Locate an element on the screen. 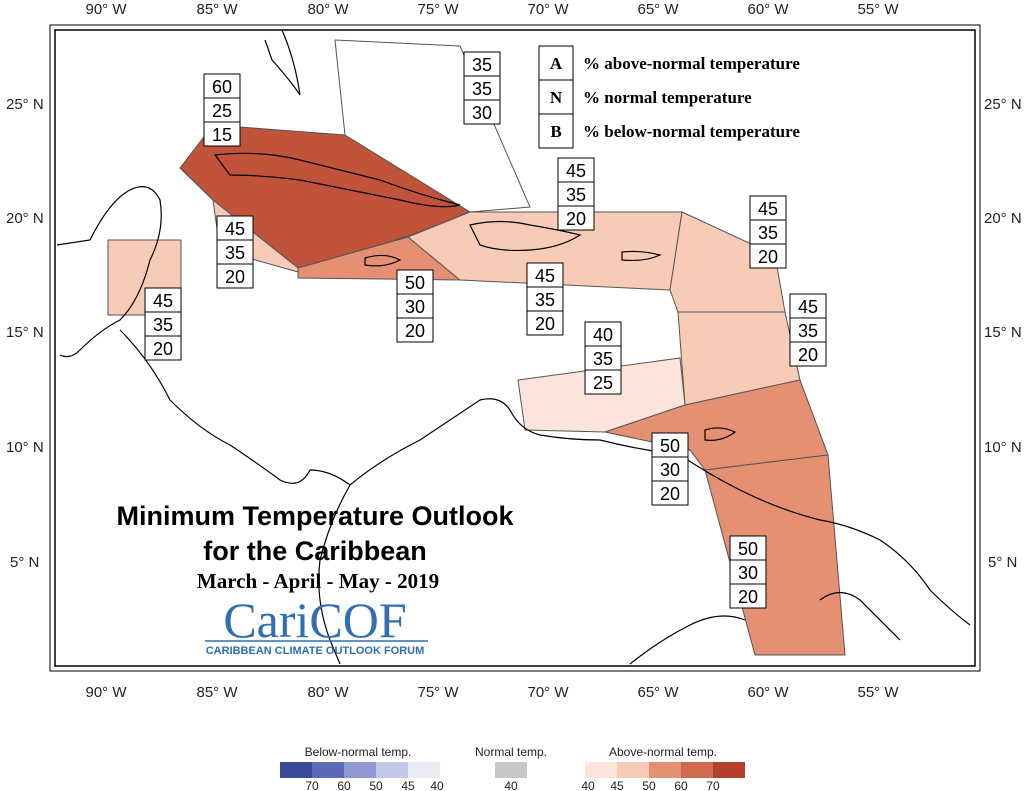 This screenshot has height=791, width=1030. prob-above: 60 is located at coordinates (222, 87).